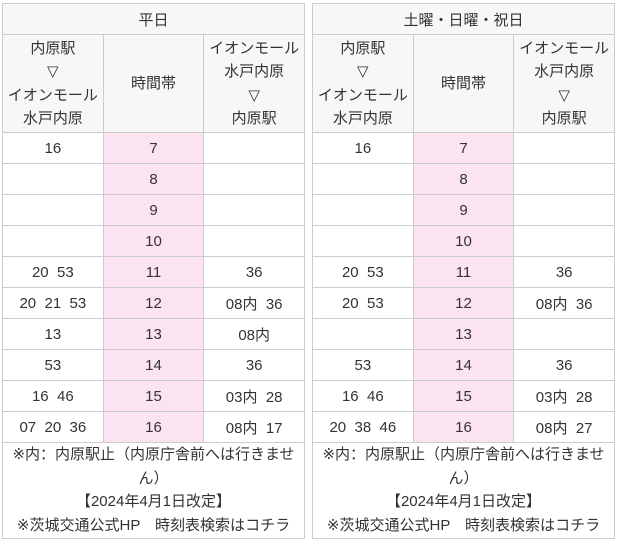 The image size is (617, 551). What do you see at coordinates (254, 427) in the screenshot?
I see `from-mall-minutes: 08内 17` at bounding box center [254, 427].